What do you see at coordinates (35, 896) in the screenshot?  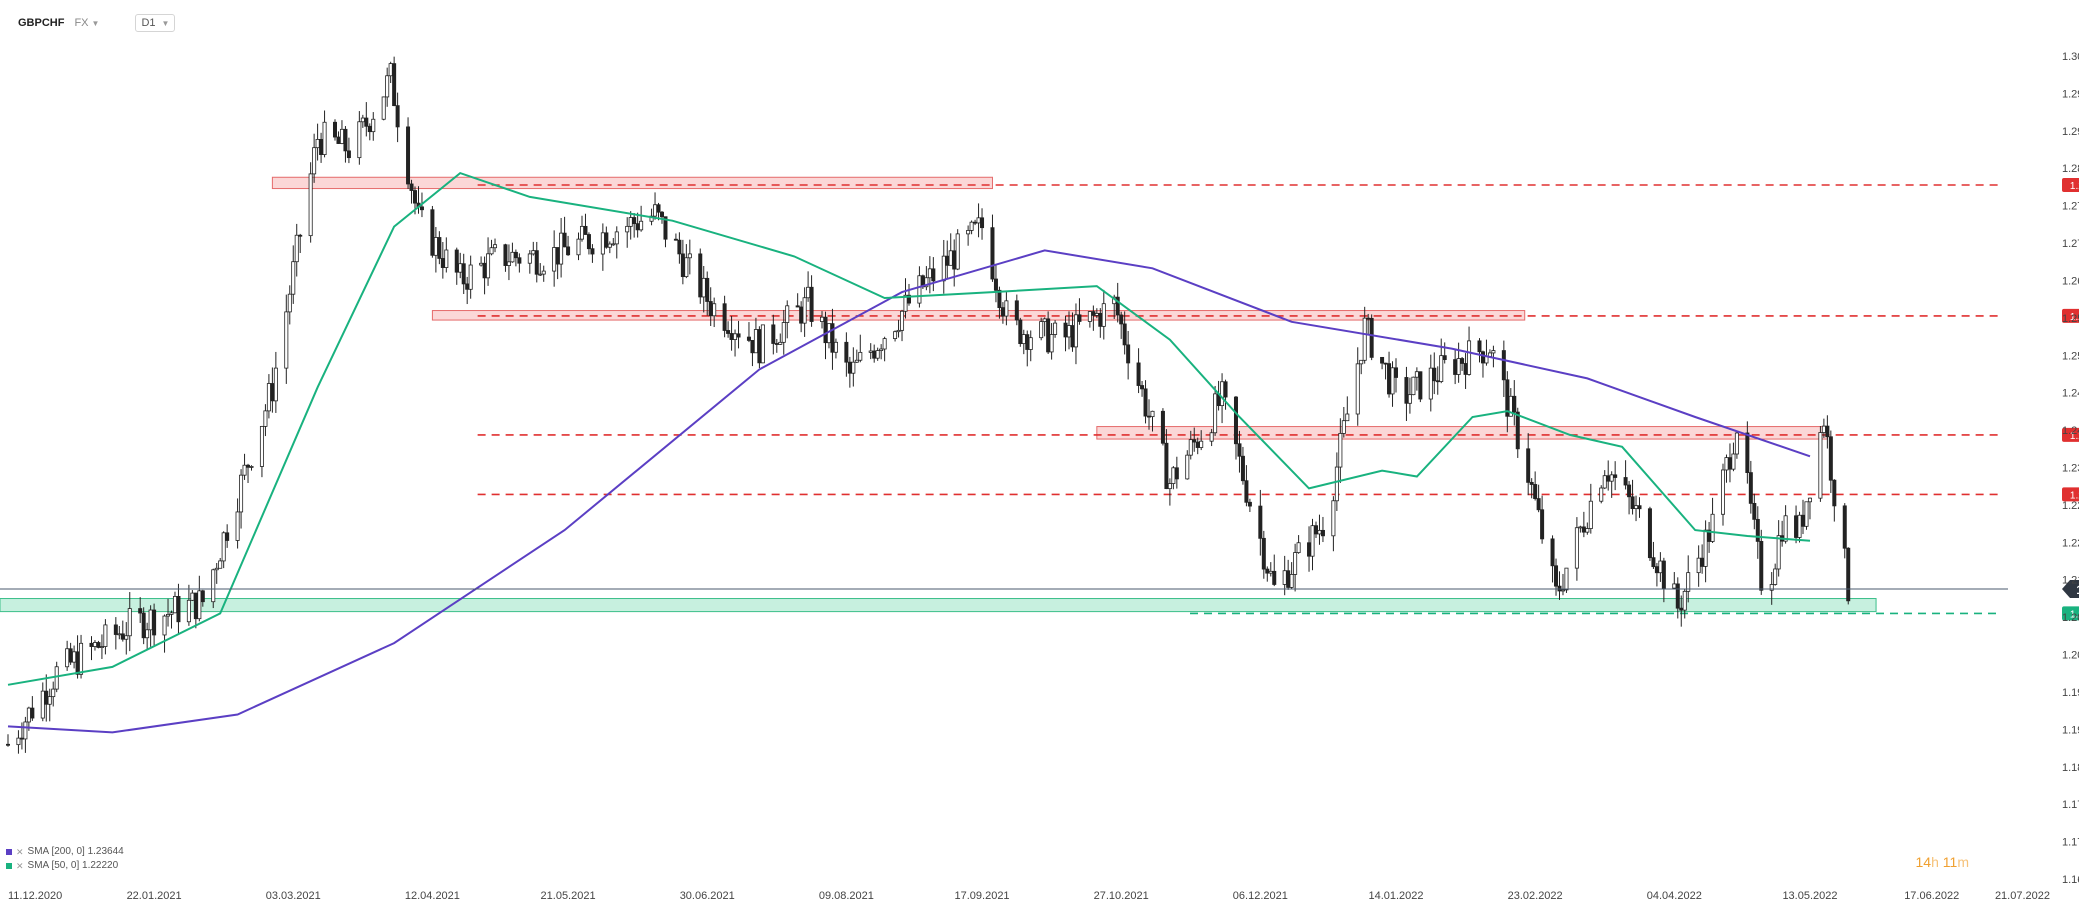 I see `x-tick-label: 11.12.2020` at bounding box center [35, 896].